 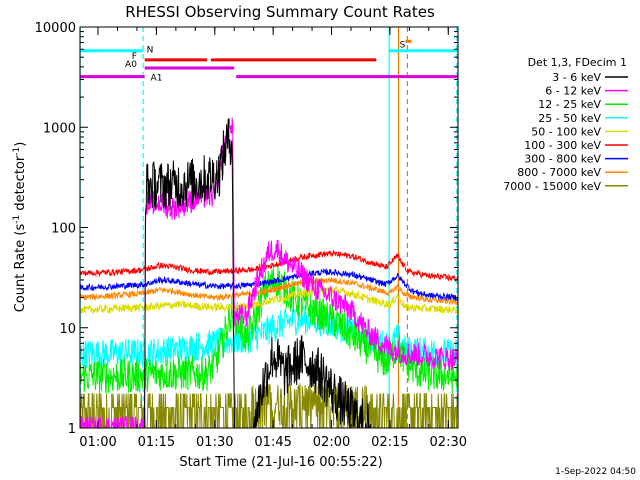 What do you see at coordinates (403, 45) in the screenshot?
I see `state-bar-label-s: S` at bounding box center [403, 45].